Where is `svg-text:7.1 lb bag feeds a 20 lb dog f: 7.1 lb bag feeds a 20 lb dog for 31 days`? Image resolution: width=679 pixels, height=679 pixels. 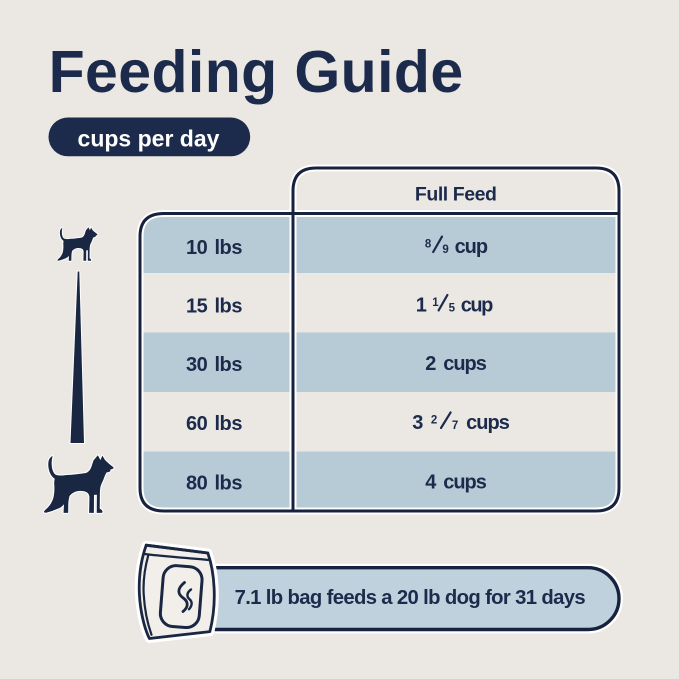 svg-text:7.1 lb bag feeds a 20 lb dog f: 7.1 lb bag feeds a 20 lb dog for 31 days is located at coordinates (410, 598).